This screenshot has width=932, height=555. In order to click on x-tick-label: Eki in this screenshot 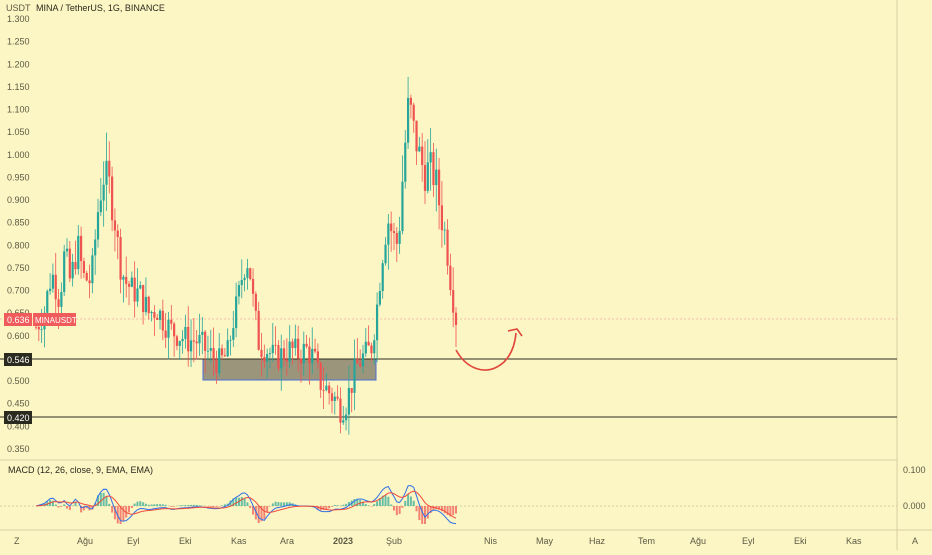, I will do `click(185, 541)`.